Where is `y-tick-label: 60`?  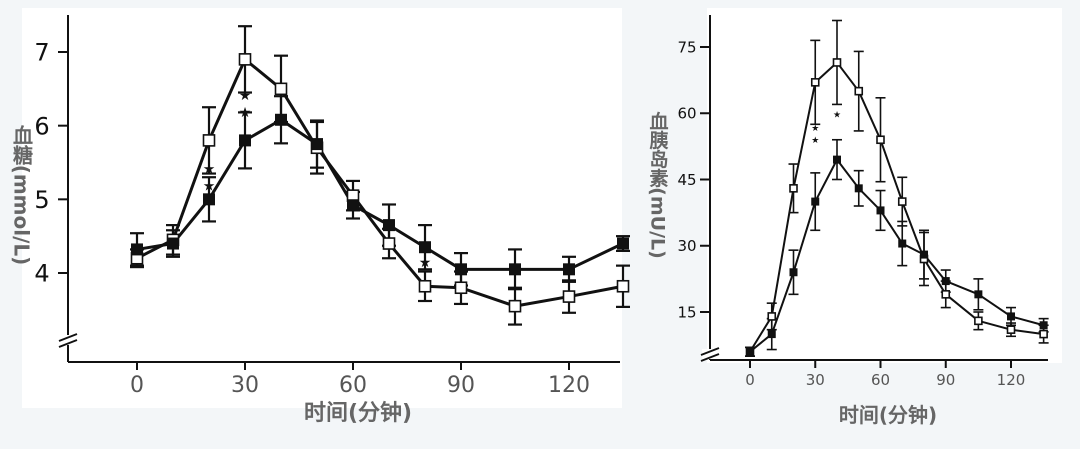
y-tick-label: 60 is located at coordinates (686, 114).